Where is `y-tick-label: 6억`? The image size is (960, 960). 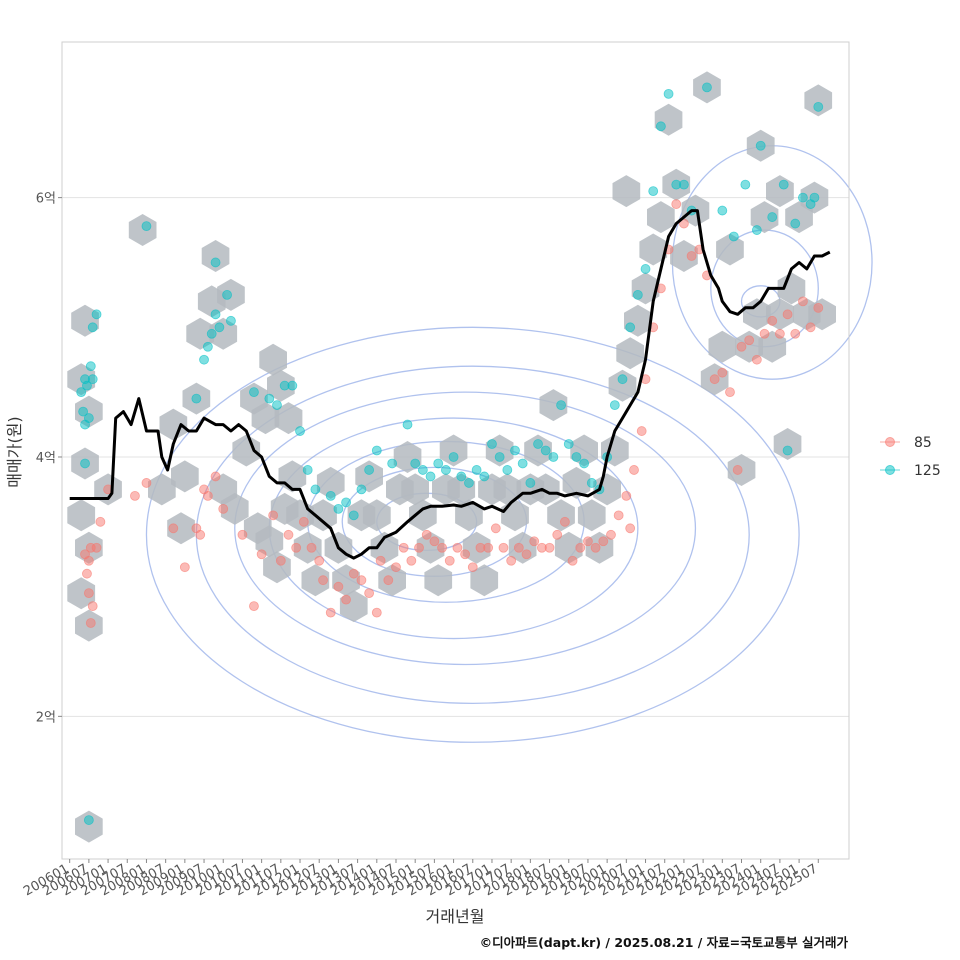
y-tick-label: 6억 is located at coordinates (46, 199).